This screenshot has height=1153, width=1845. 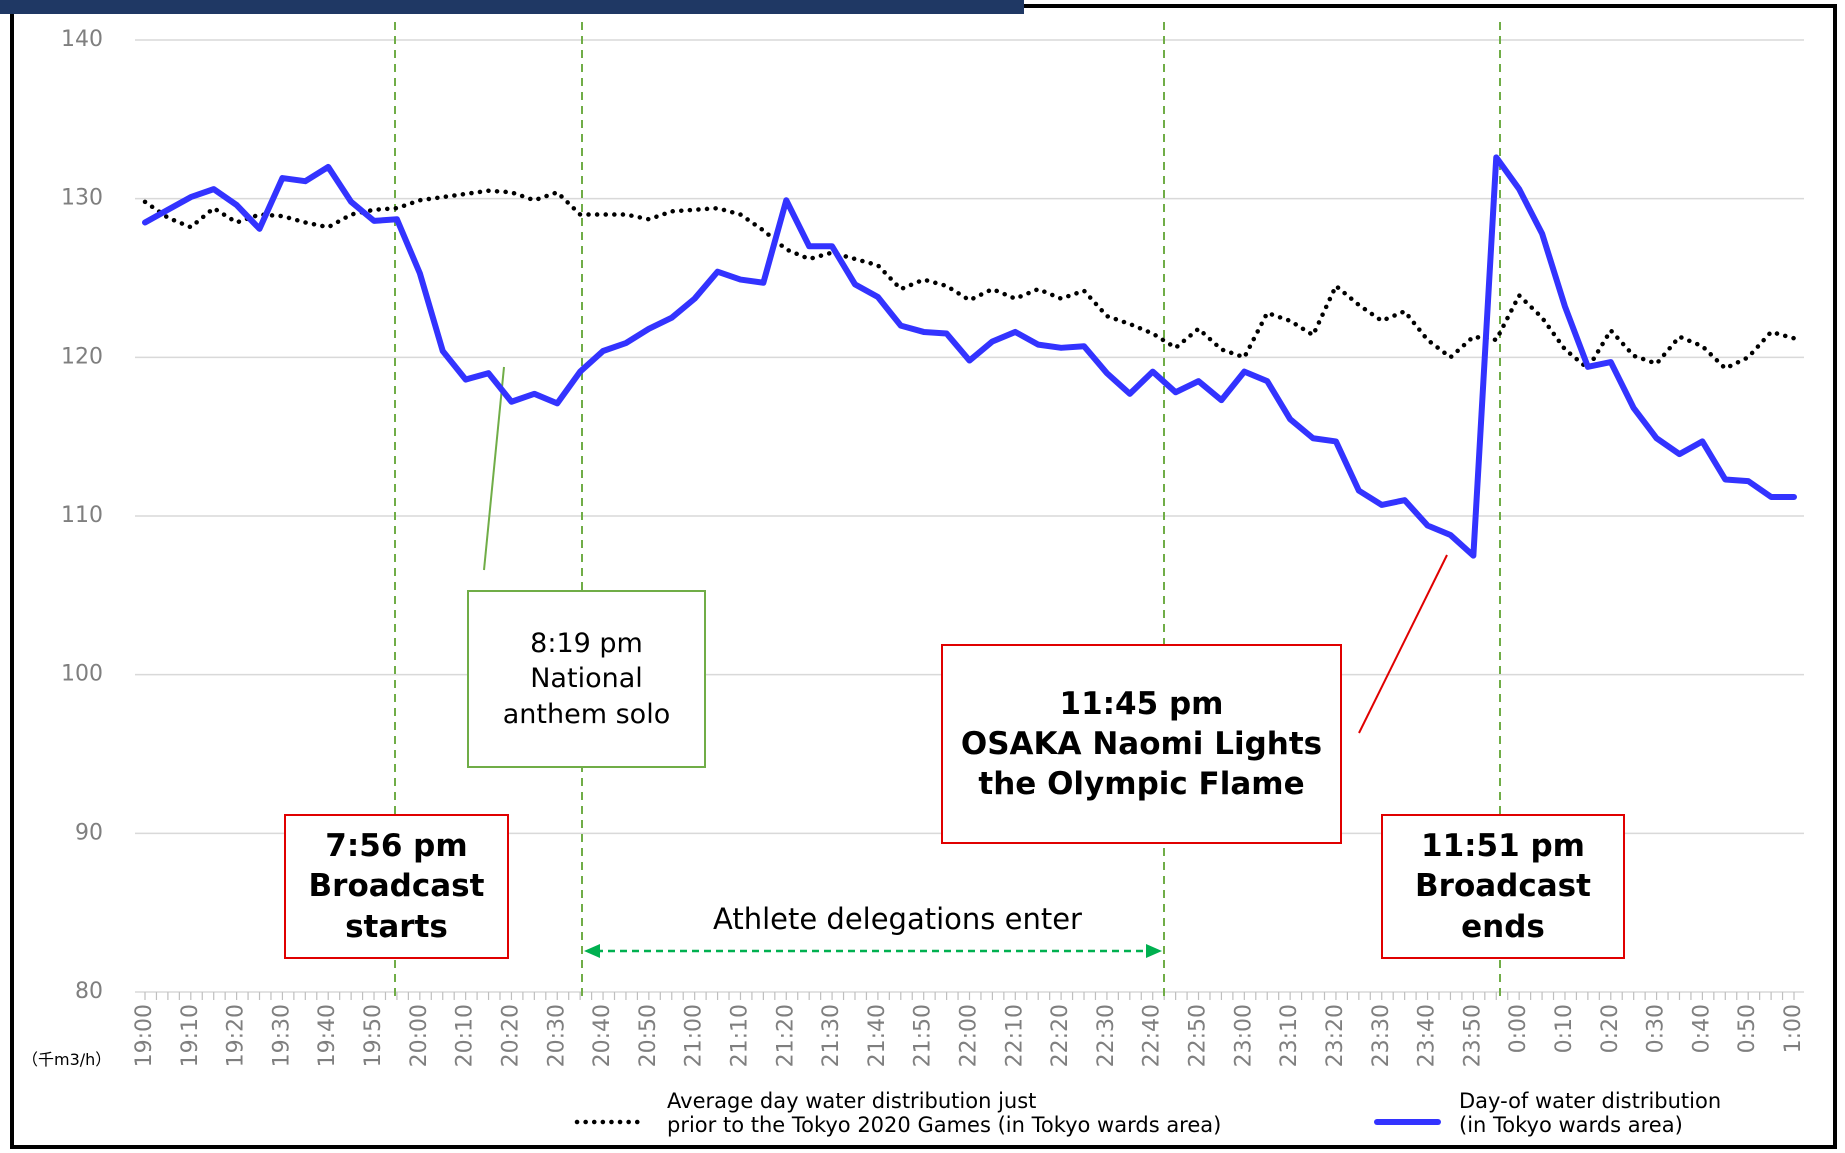 I want to click on x-tick-label: 23:10, so click(x=1289, y=1035).